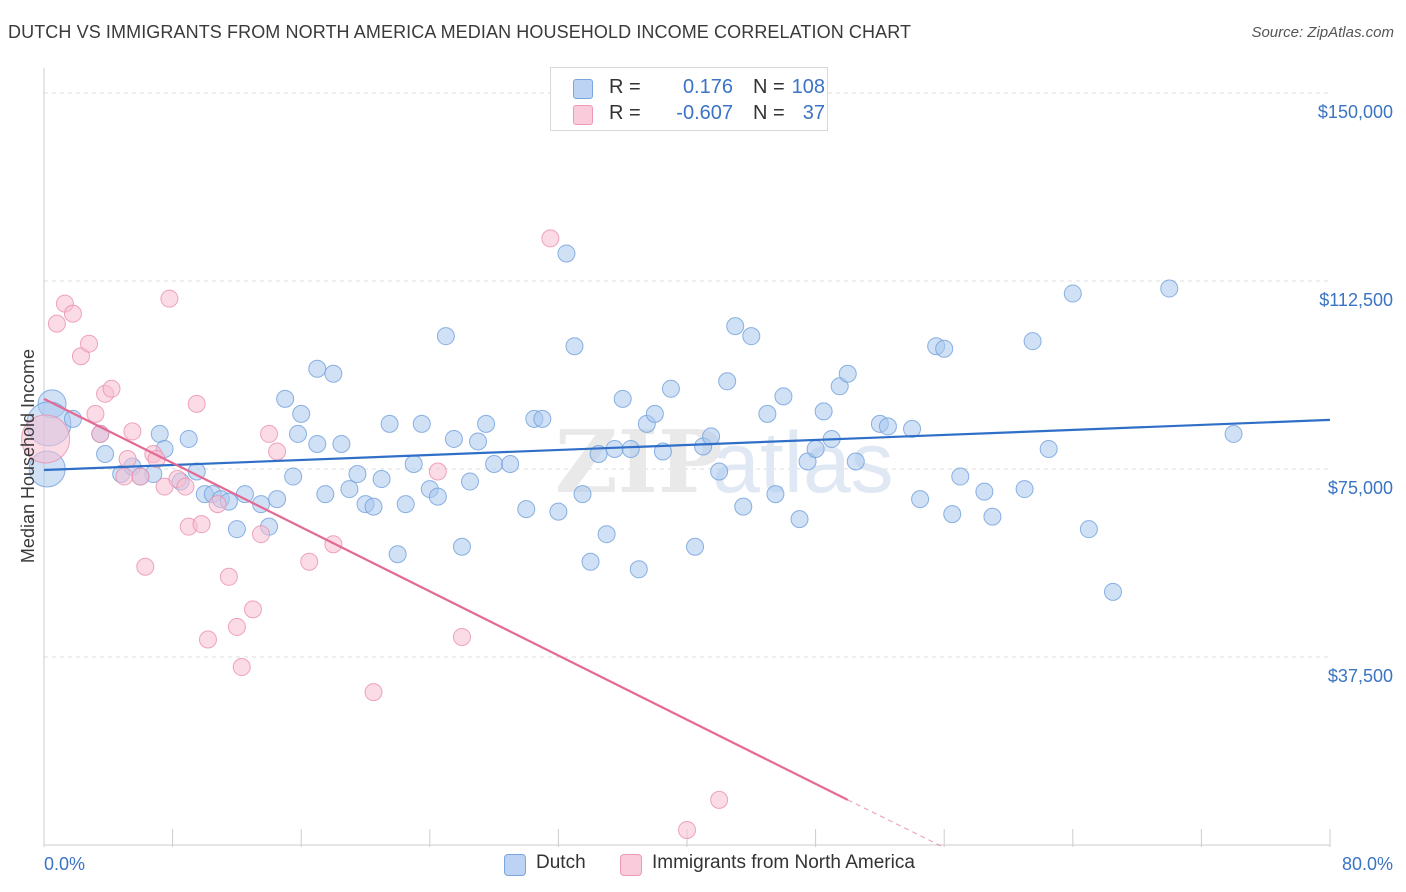  Describe the element at coordinates (783, 862) in the screenshot. I see `legend-label-immigrants: Immigrants from North America` at that location.